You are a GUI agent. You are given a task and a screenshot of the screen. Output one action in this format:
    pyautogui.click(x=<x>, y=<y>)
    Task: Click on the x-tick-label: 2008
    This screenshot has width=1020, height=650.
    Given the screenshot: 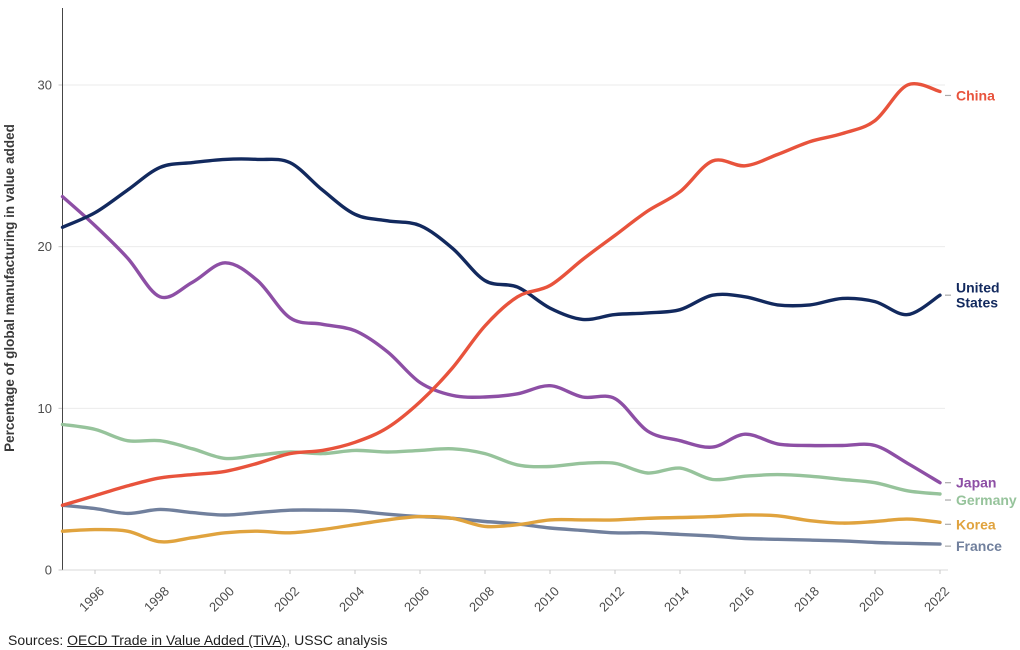 What is the action you would take?
    pyautogui.click(x=481, y=599)
    